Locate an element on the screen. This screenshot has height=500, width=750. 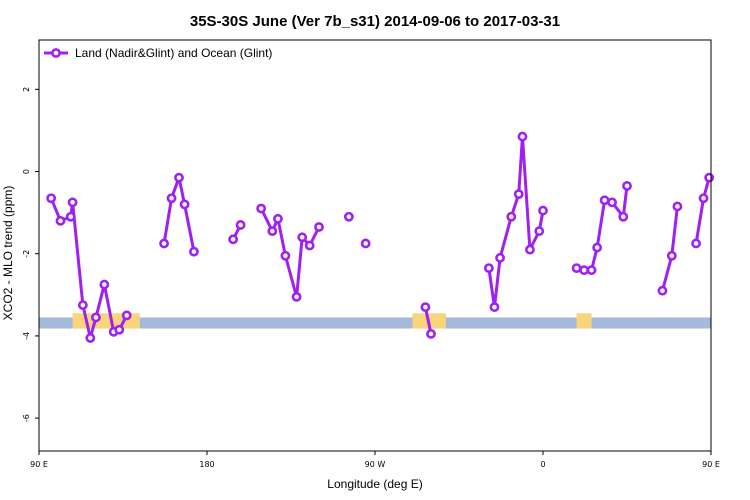
y-tick-label: 0 is located at coordinates (26, 171).